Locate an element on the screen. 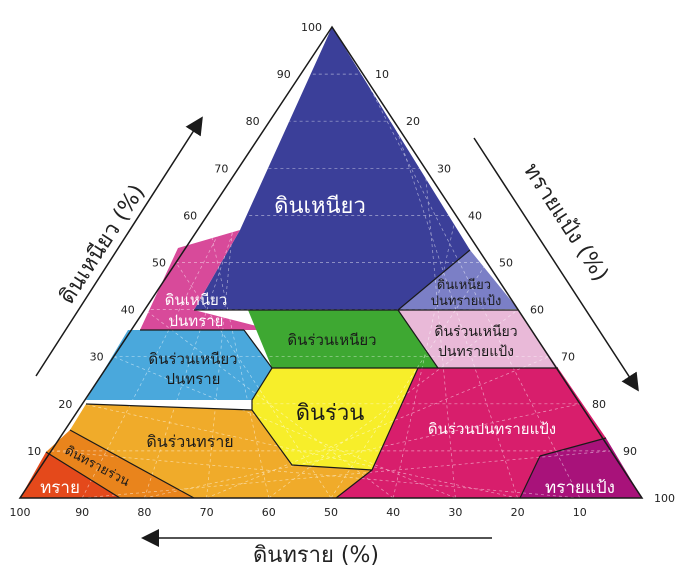 The image size is (682, 573). label-silty-clay-line1: ดินเหนียว is located at coordinates (464, 285).